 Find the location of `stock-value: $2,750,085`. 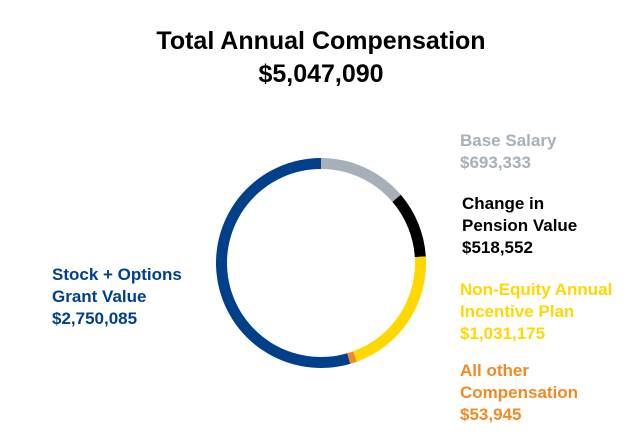

stock-value: $2,750,085 is located at coordinates (95, 318).